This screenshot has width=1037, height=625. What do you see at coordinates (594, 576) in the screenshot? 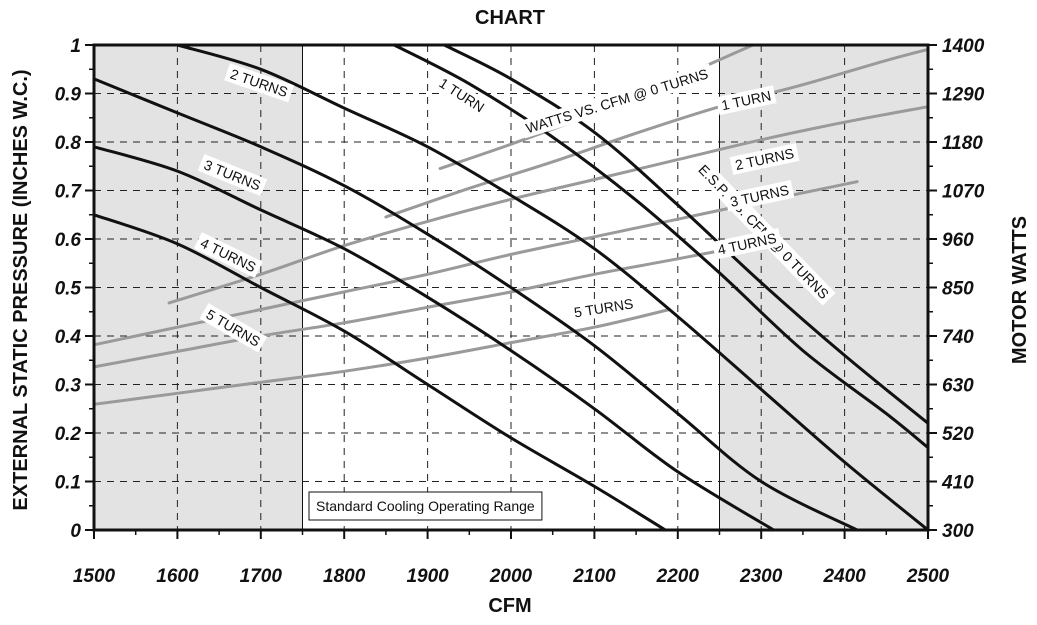
I see `x-tick-label: 2100` at bounding box center [594, 576].